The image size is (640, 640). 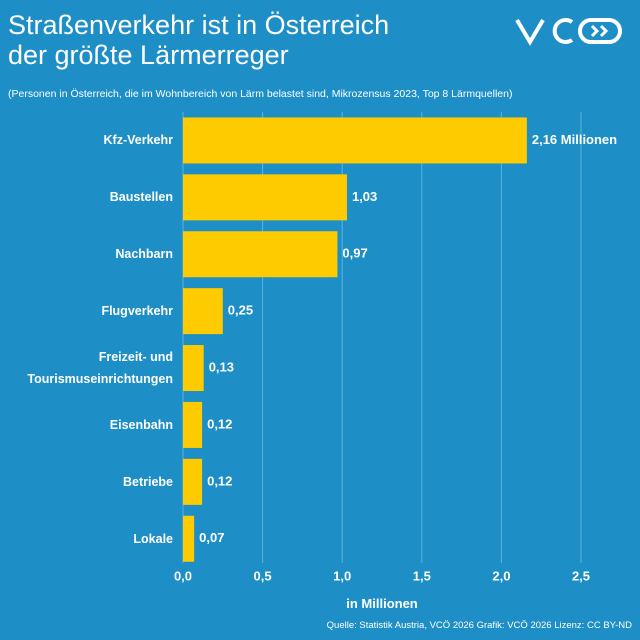 What do you see at coordinates (240, 310) in the screenshot?
I see `value-label: 0,25` at bounding box center [240, 310].